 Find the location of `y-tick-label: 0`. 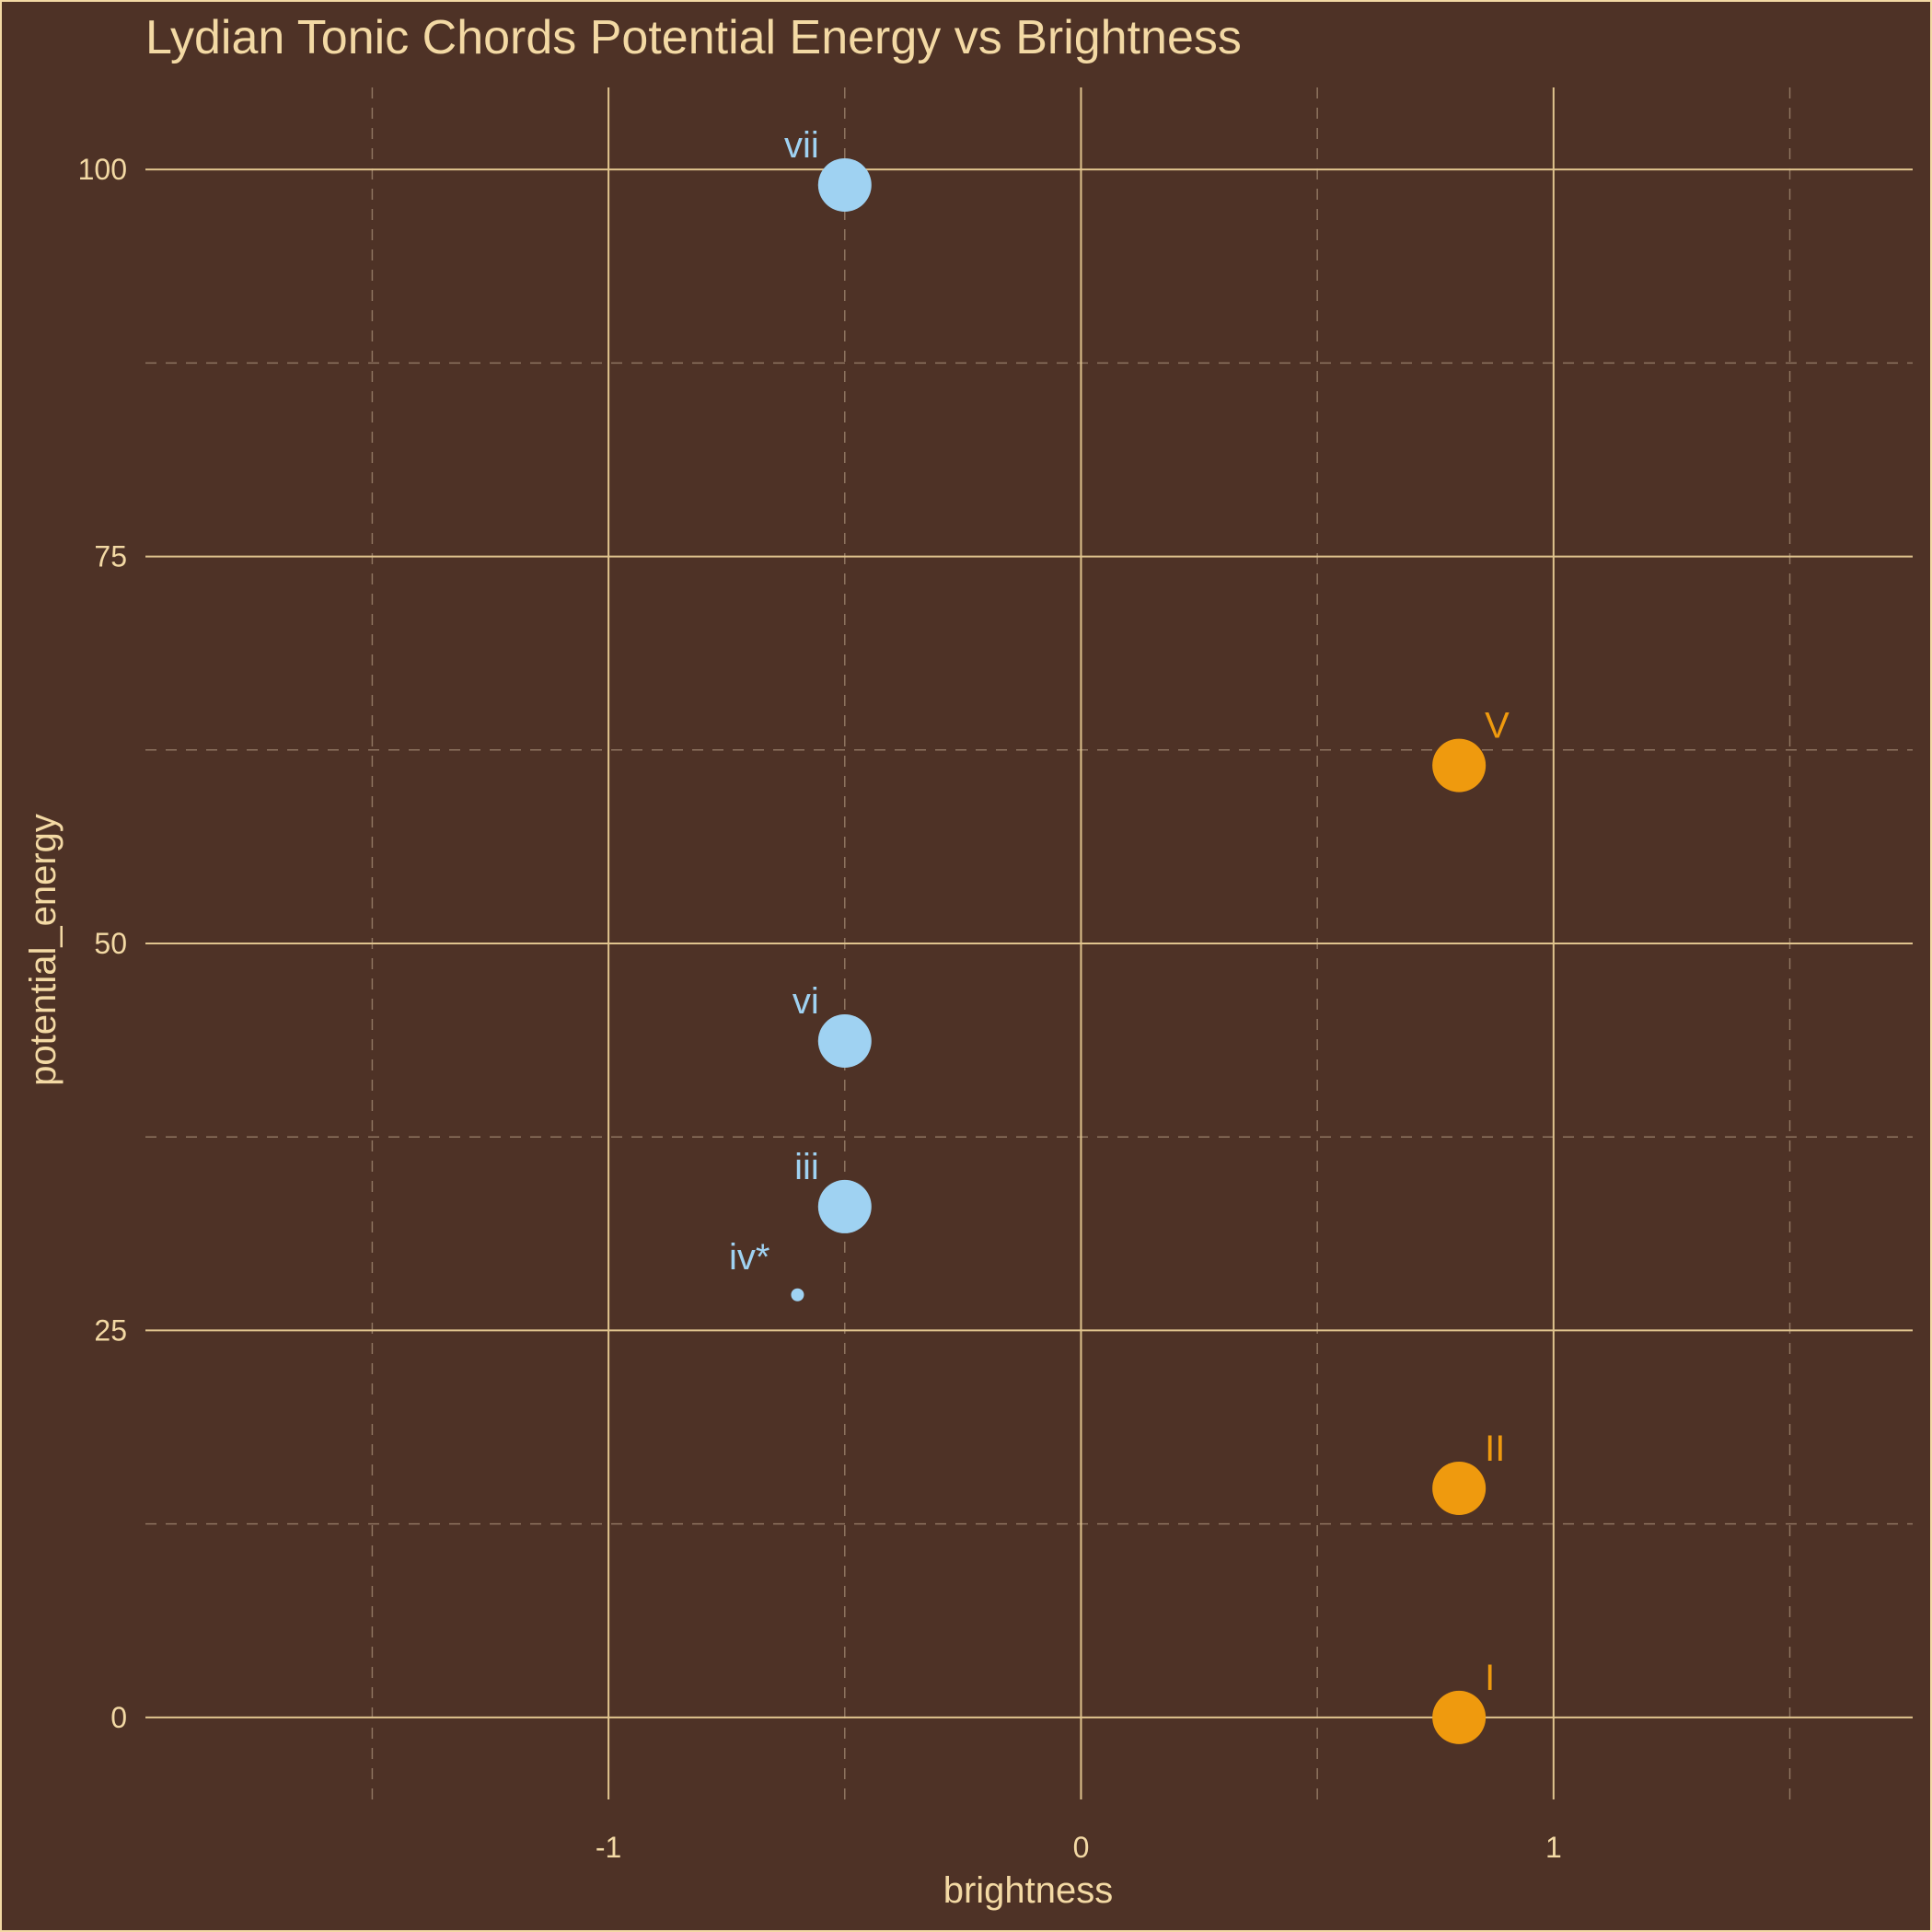

y-tick-label: 0 is located at coordinates (119, 1718).